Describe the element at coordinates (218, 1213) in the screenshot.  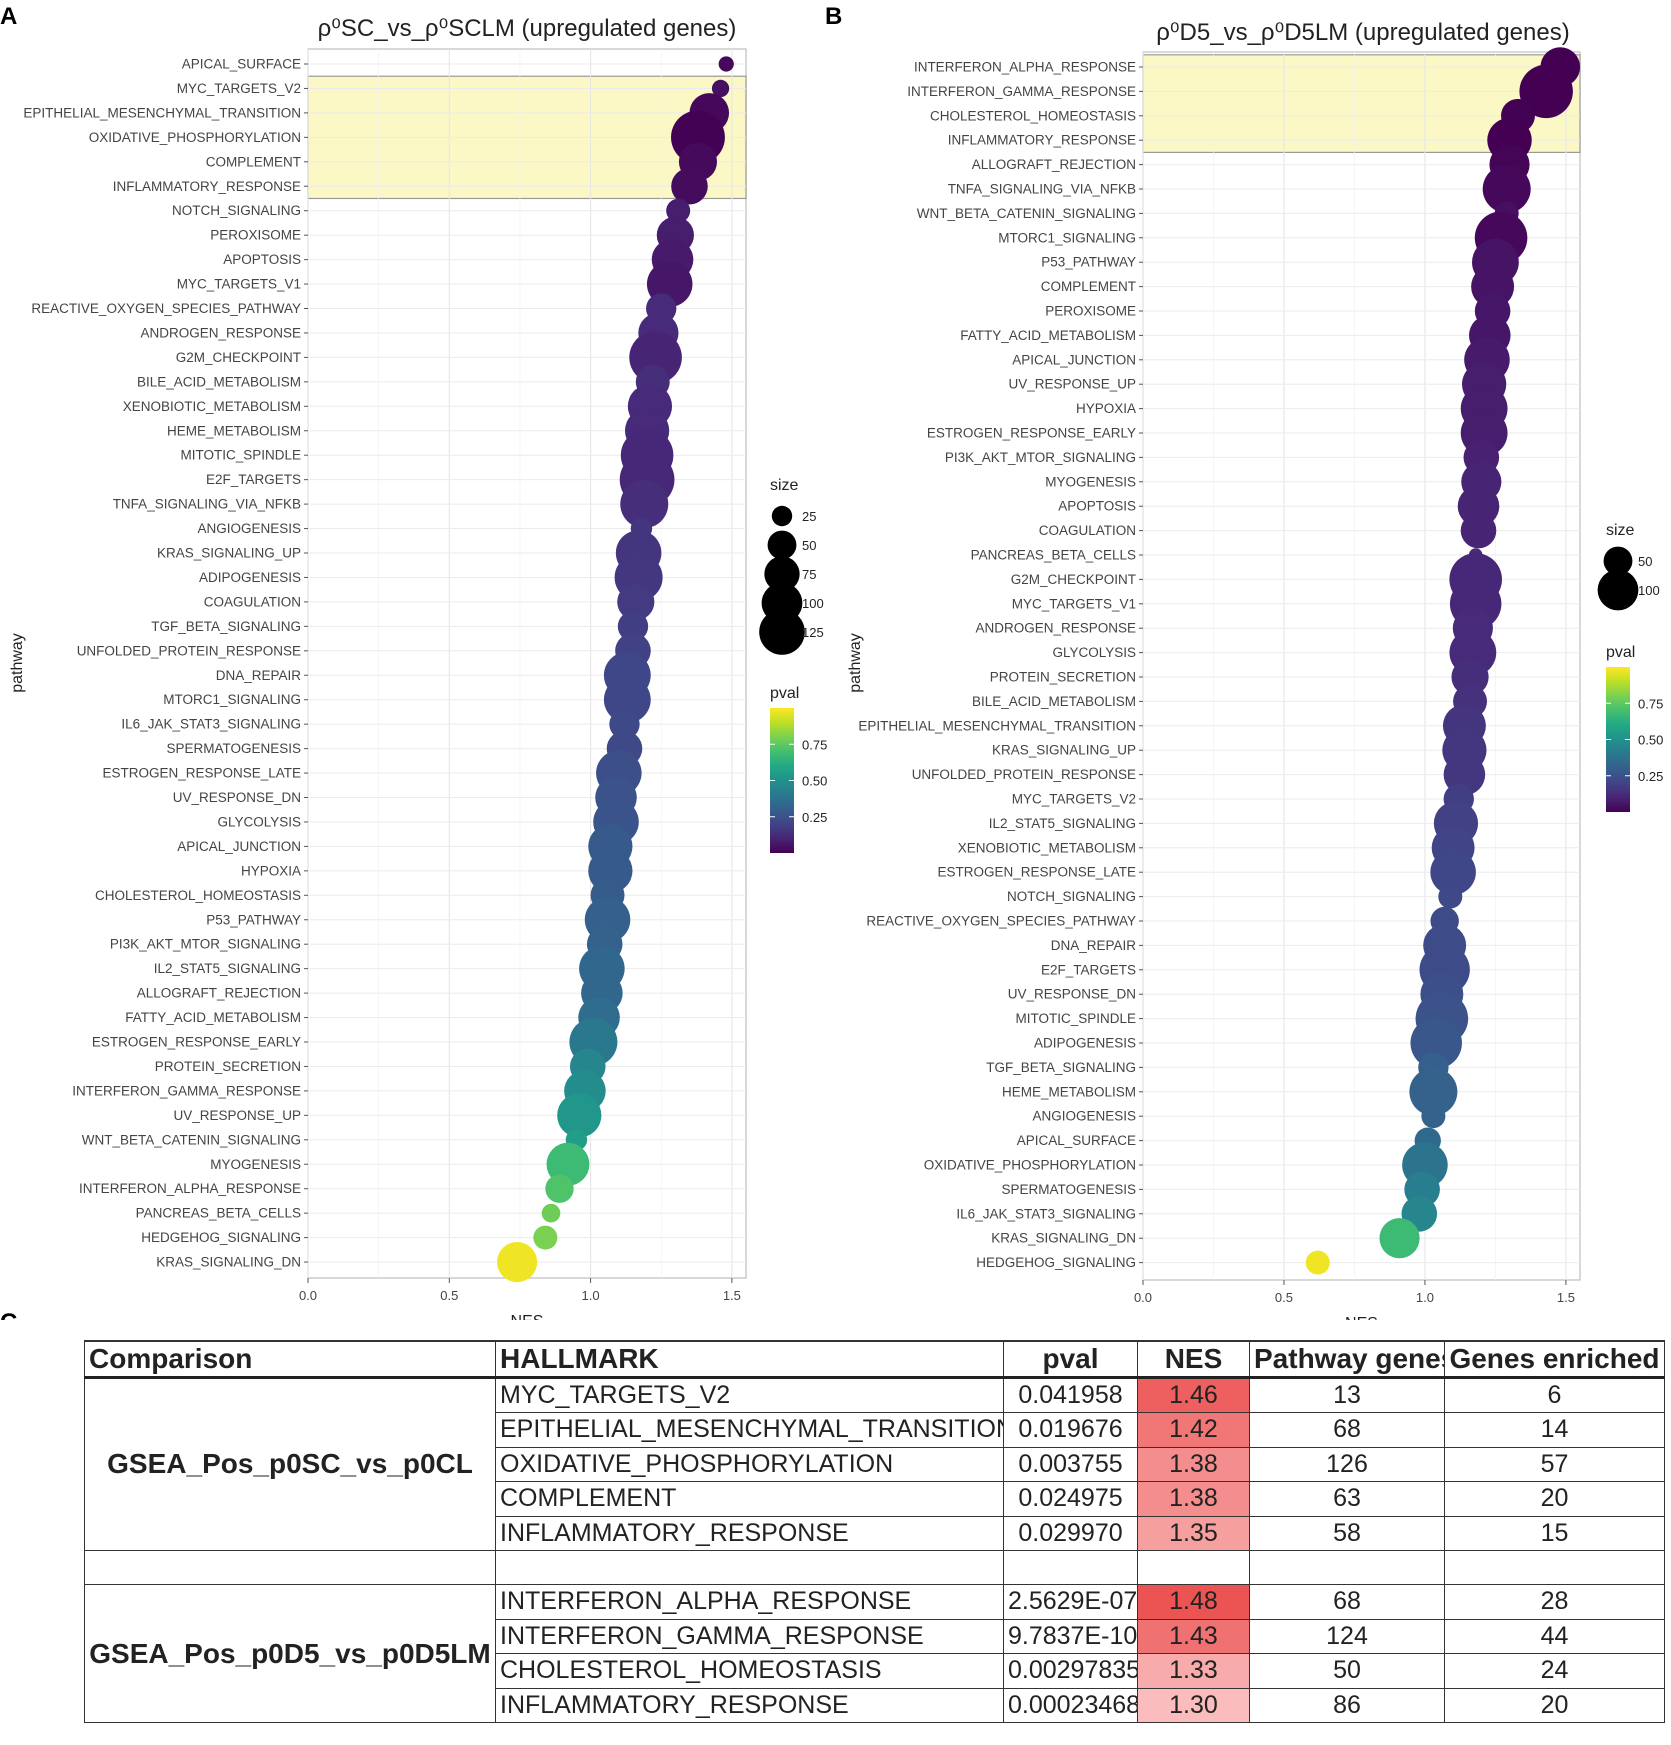
I see `chart-a-label-pancreas-beta-cells: PANCREAS_BETA_CELLS` at that location.